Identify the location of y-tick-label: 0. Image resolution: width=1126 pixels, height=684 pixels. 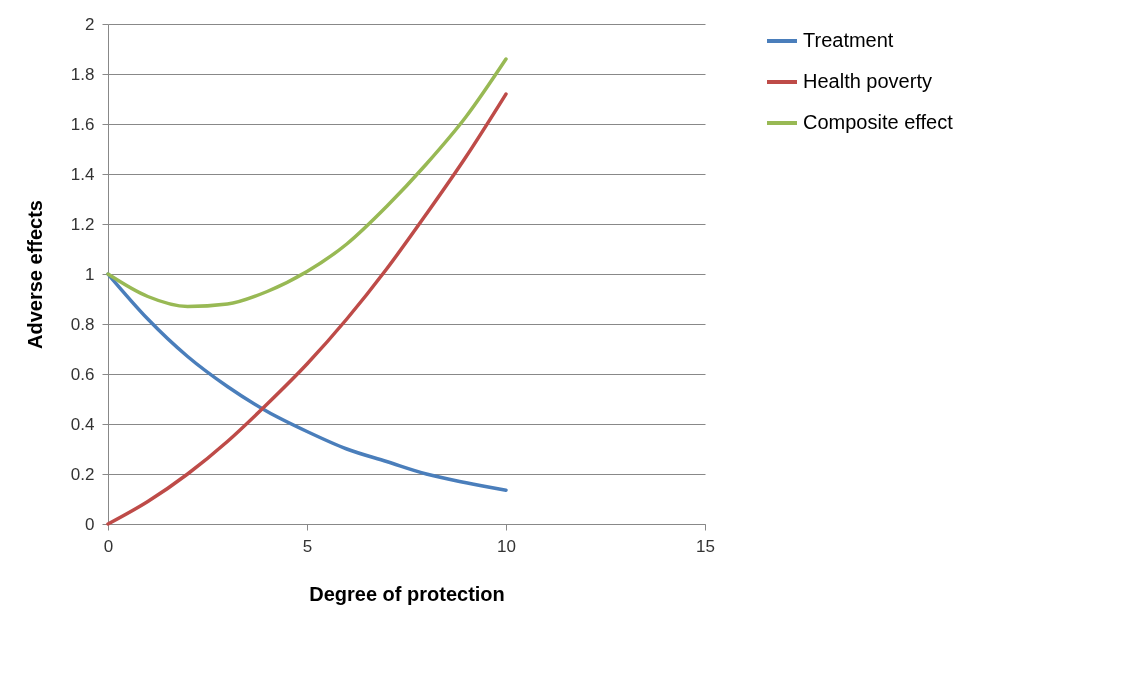
(90, 524).